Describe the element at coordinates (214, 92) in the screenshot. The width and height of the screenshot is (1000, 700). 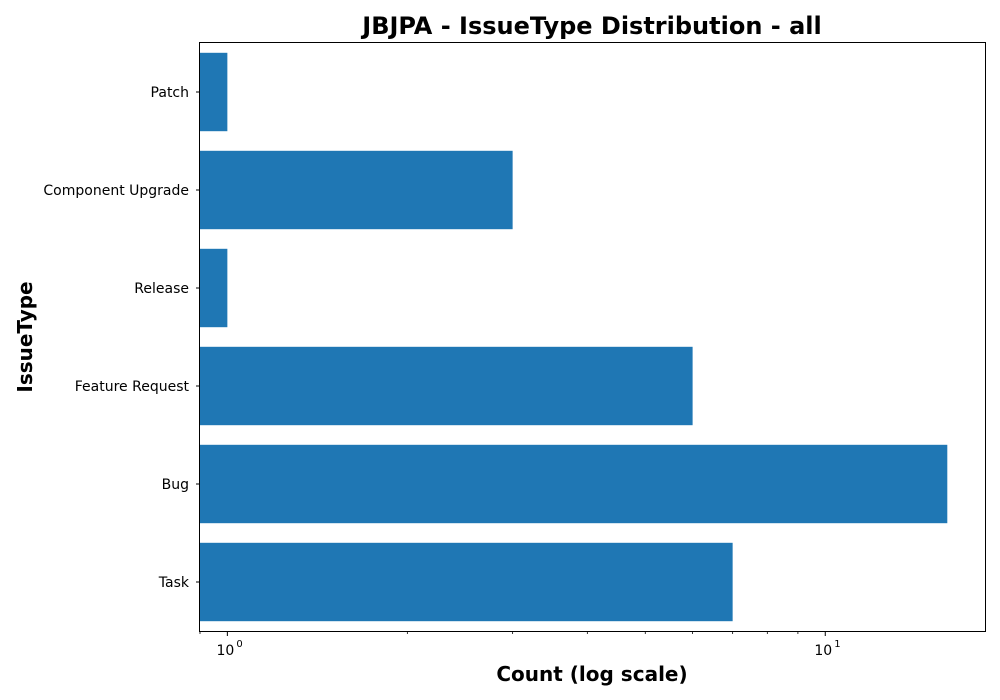
I see `bar-patch` at that location.